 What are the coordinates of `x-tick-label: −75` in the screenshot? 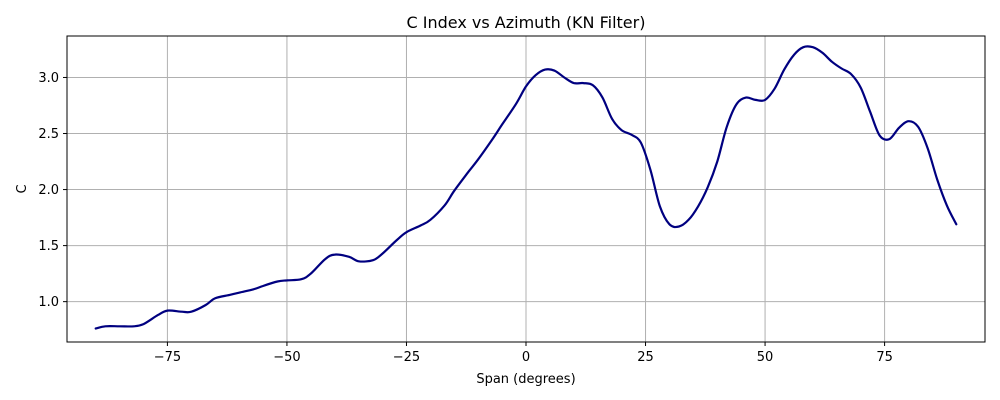 It's located at (167, 357).